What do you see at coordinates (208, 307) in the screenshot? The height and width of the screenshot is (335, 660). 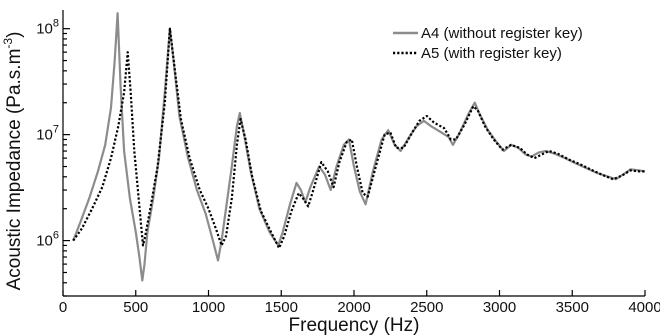 I see `x-tick-label: 1000` at bounding box center [208, 307].